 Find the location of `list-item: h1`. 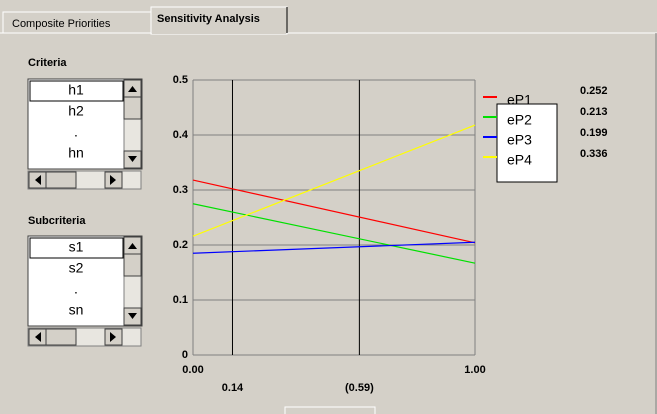

list-item: h1 is located at coordinates (76, 90).